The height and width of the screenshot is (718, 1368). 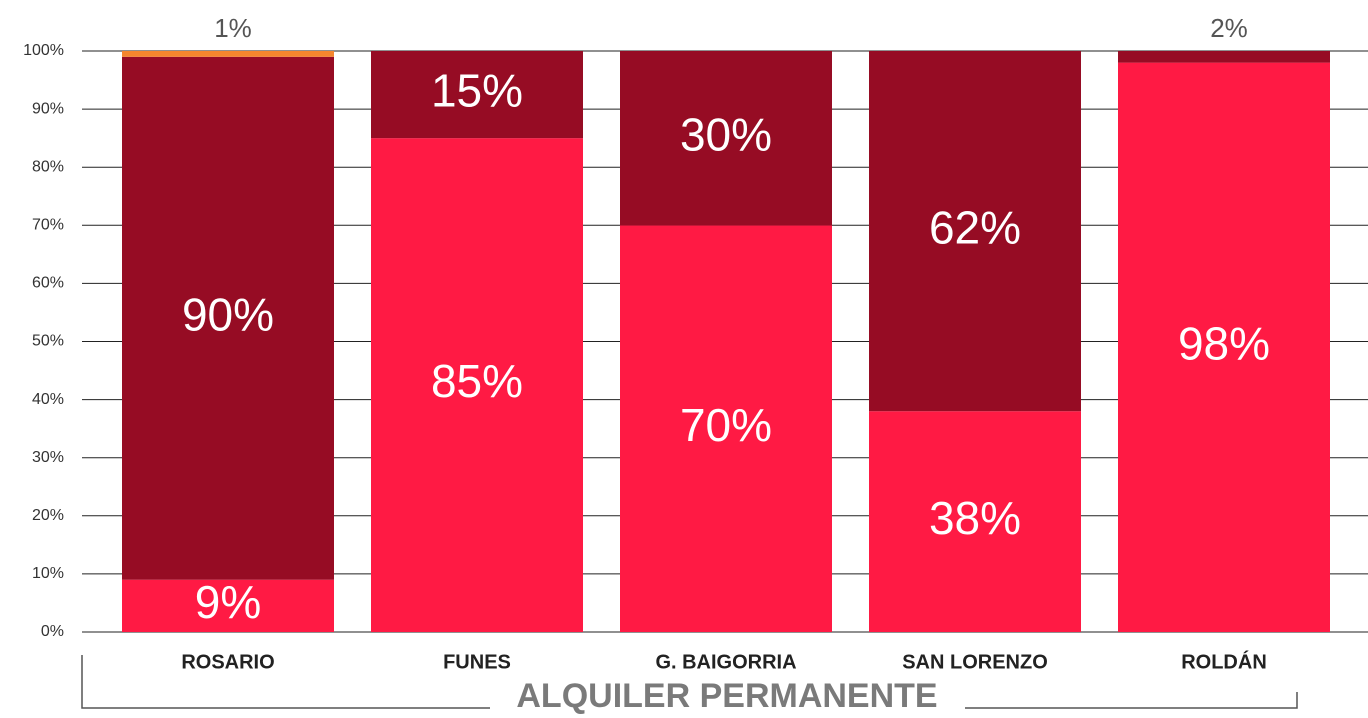 What do you see at coordinates (1229, 28) in the screenshot?
I see `value-label: 2%` at bounding box center [1229, 28].